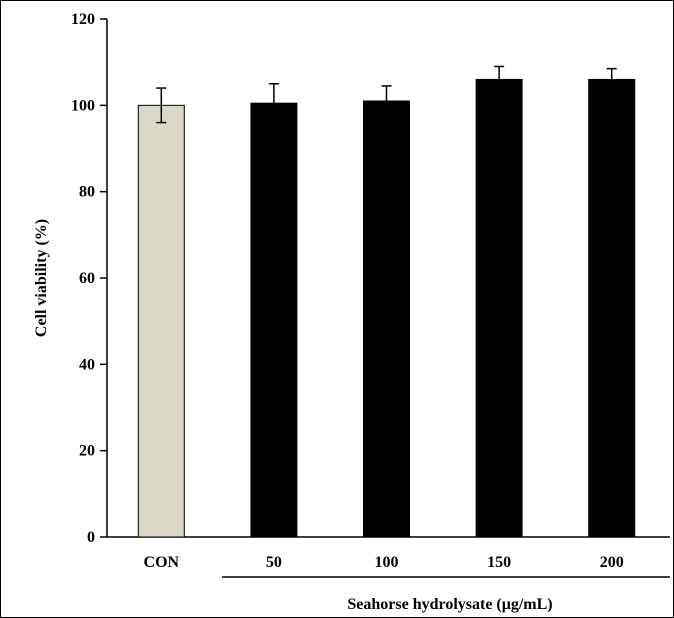  I want to click on x-axis-title: Seahorse hydrolysate (μg/mL), so click(449, 604).